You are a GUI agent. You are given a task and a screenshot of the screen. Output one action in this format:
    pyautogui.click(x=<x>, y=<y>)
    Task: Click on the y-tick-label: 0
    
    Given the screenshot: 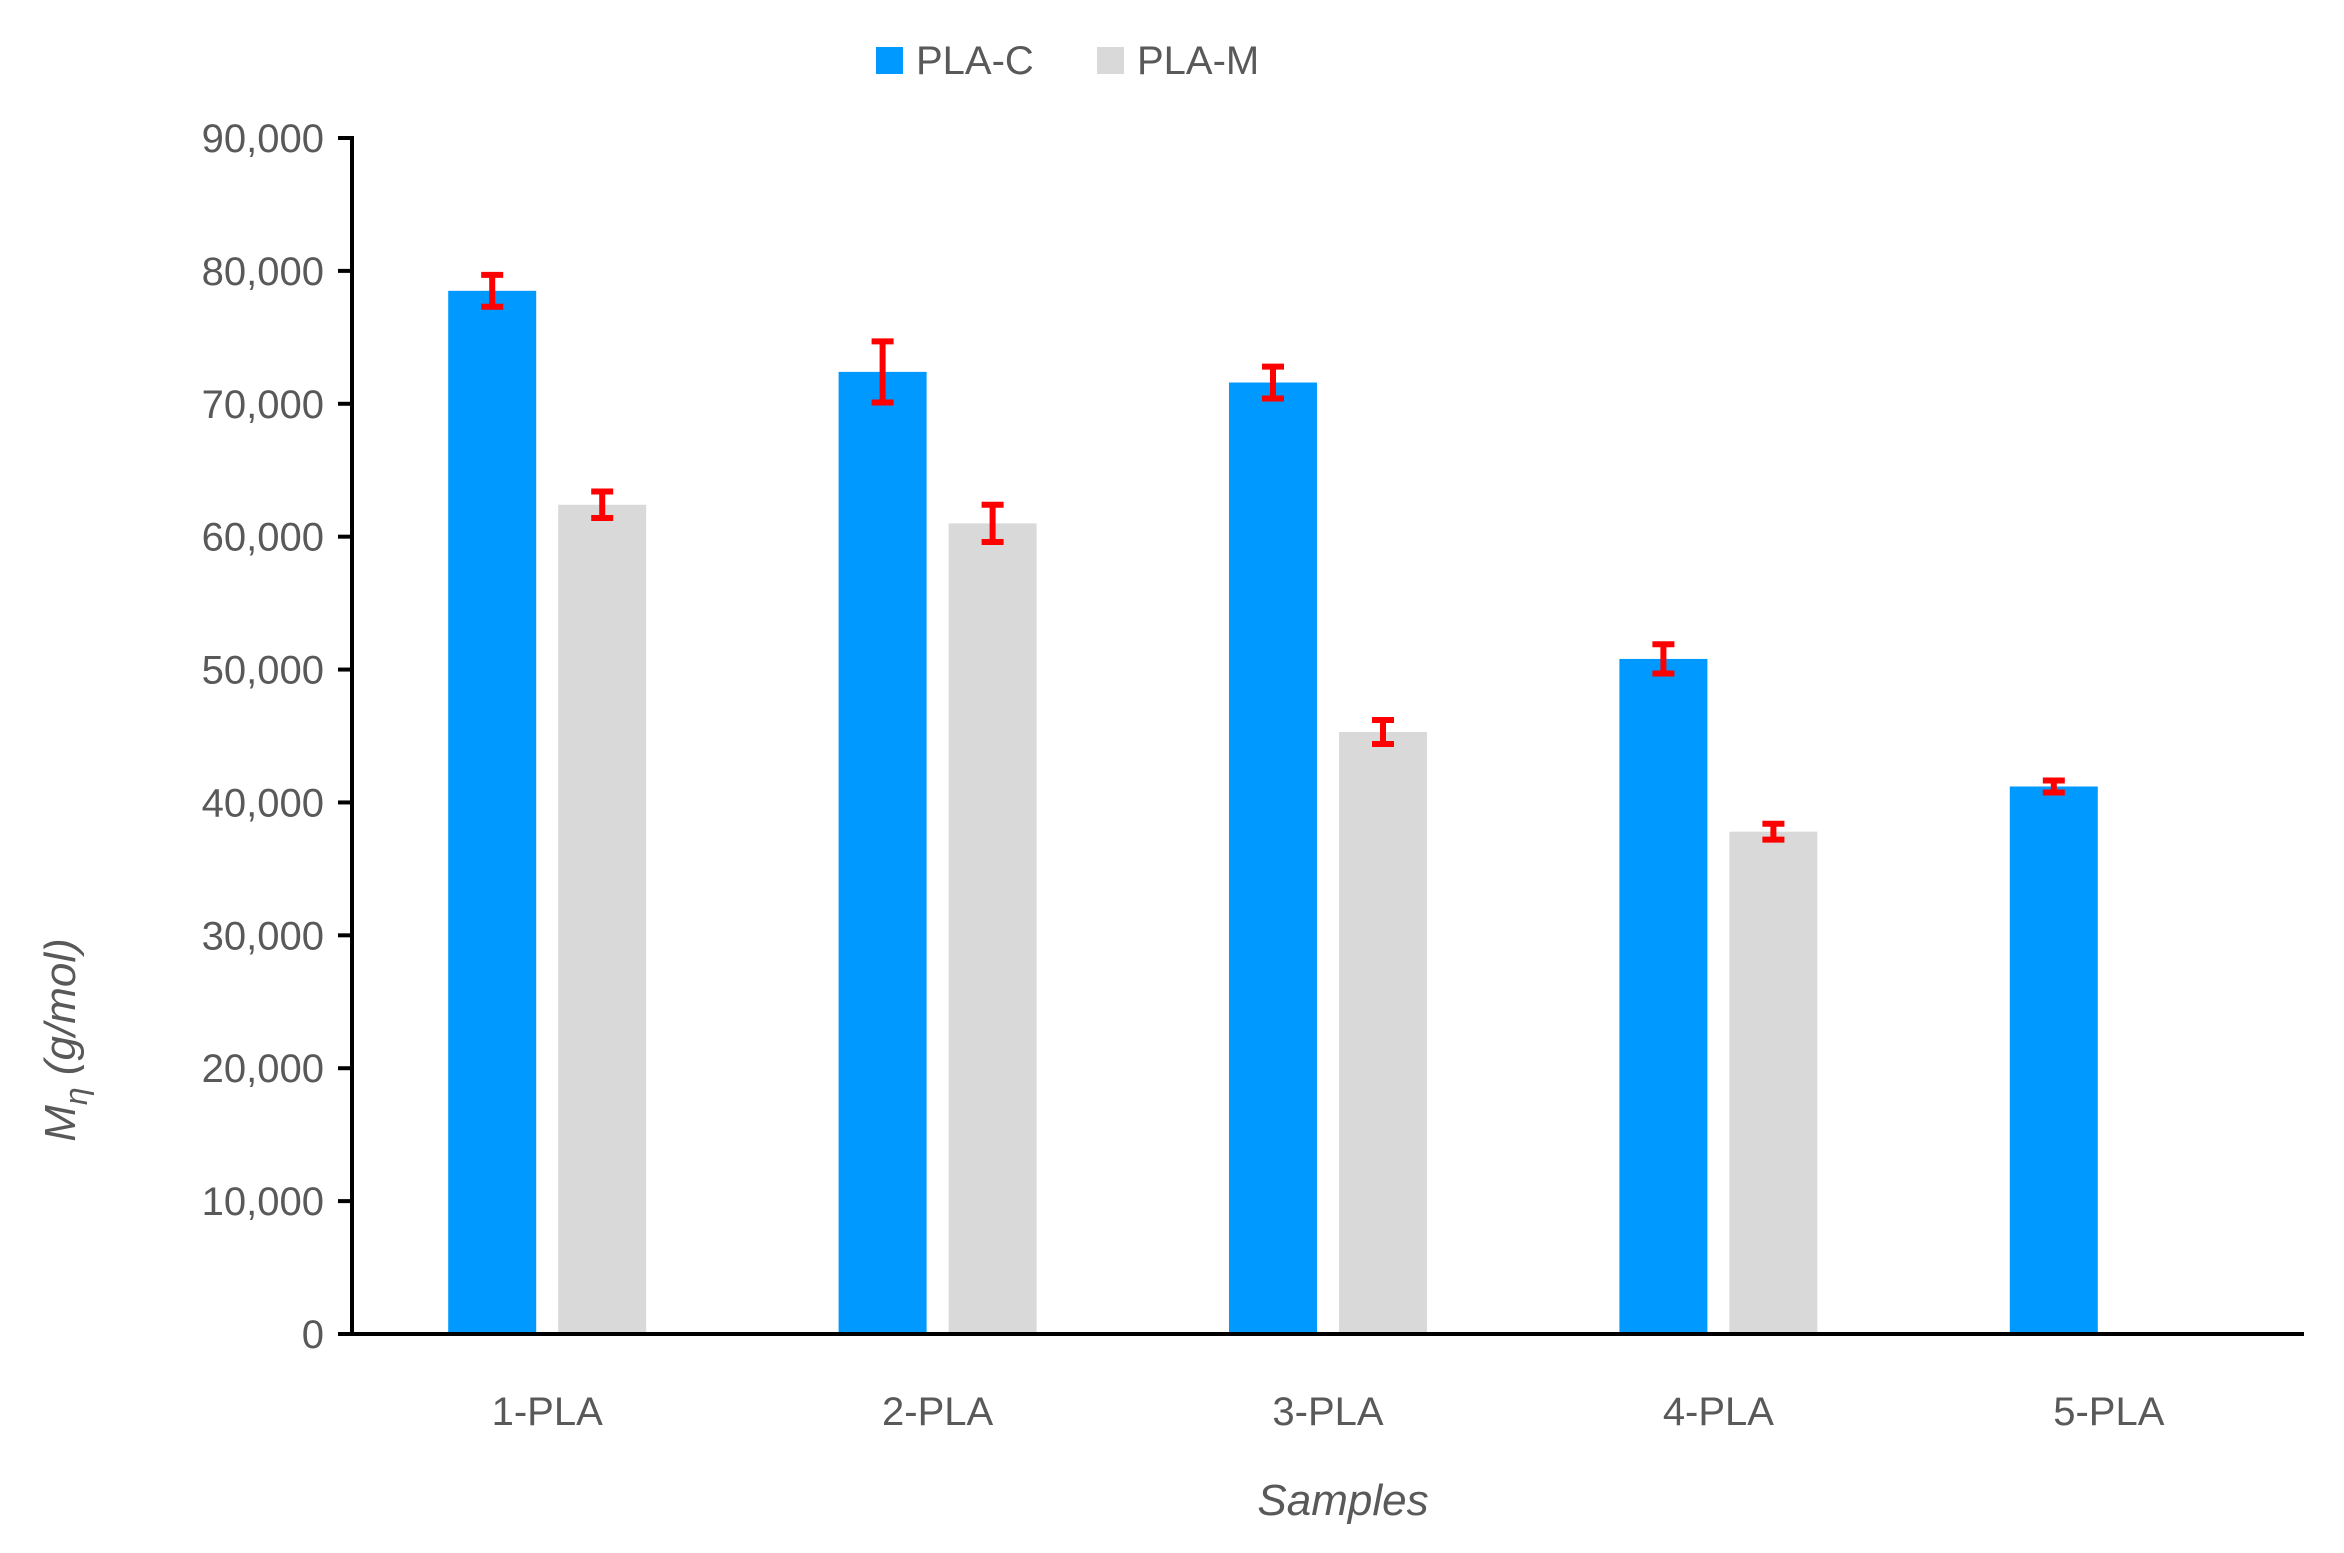 What is the action you would take?
    pyautogui.click(x=313, y=1335)
    